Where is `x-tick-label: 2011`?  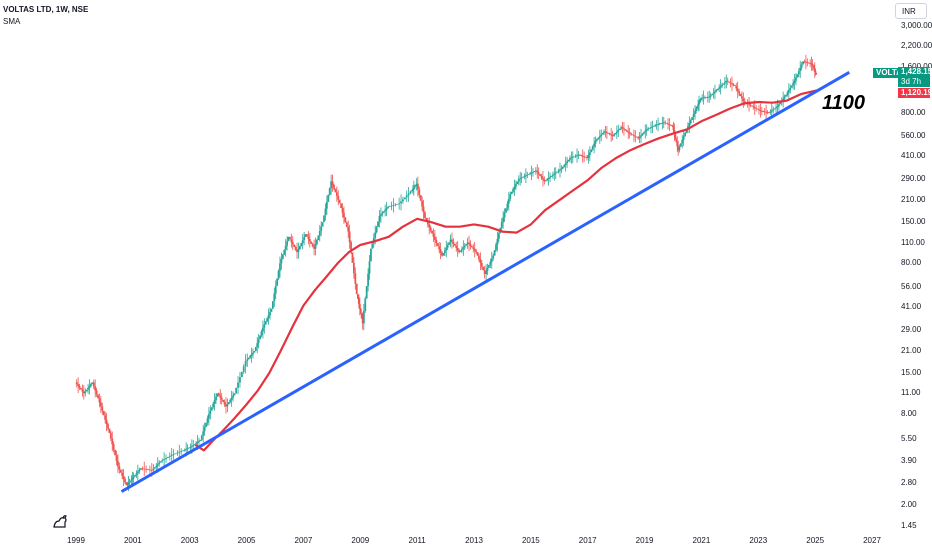
x-tick-label: 2011 is located at coordinates (417, 540).